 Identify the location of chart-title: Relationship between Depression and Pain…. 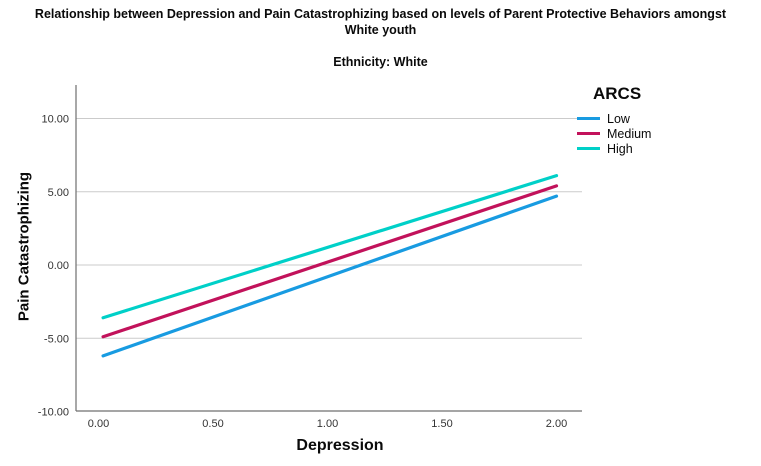
(380, 22).